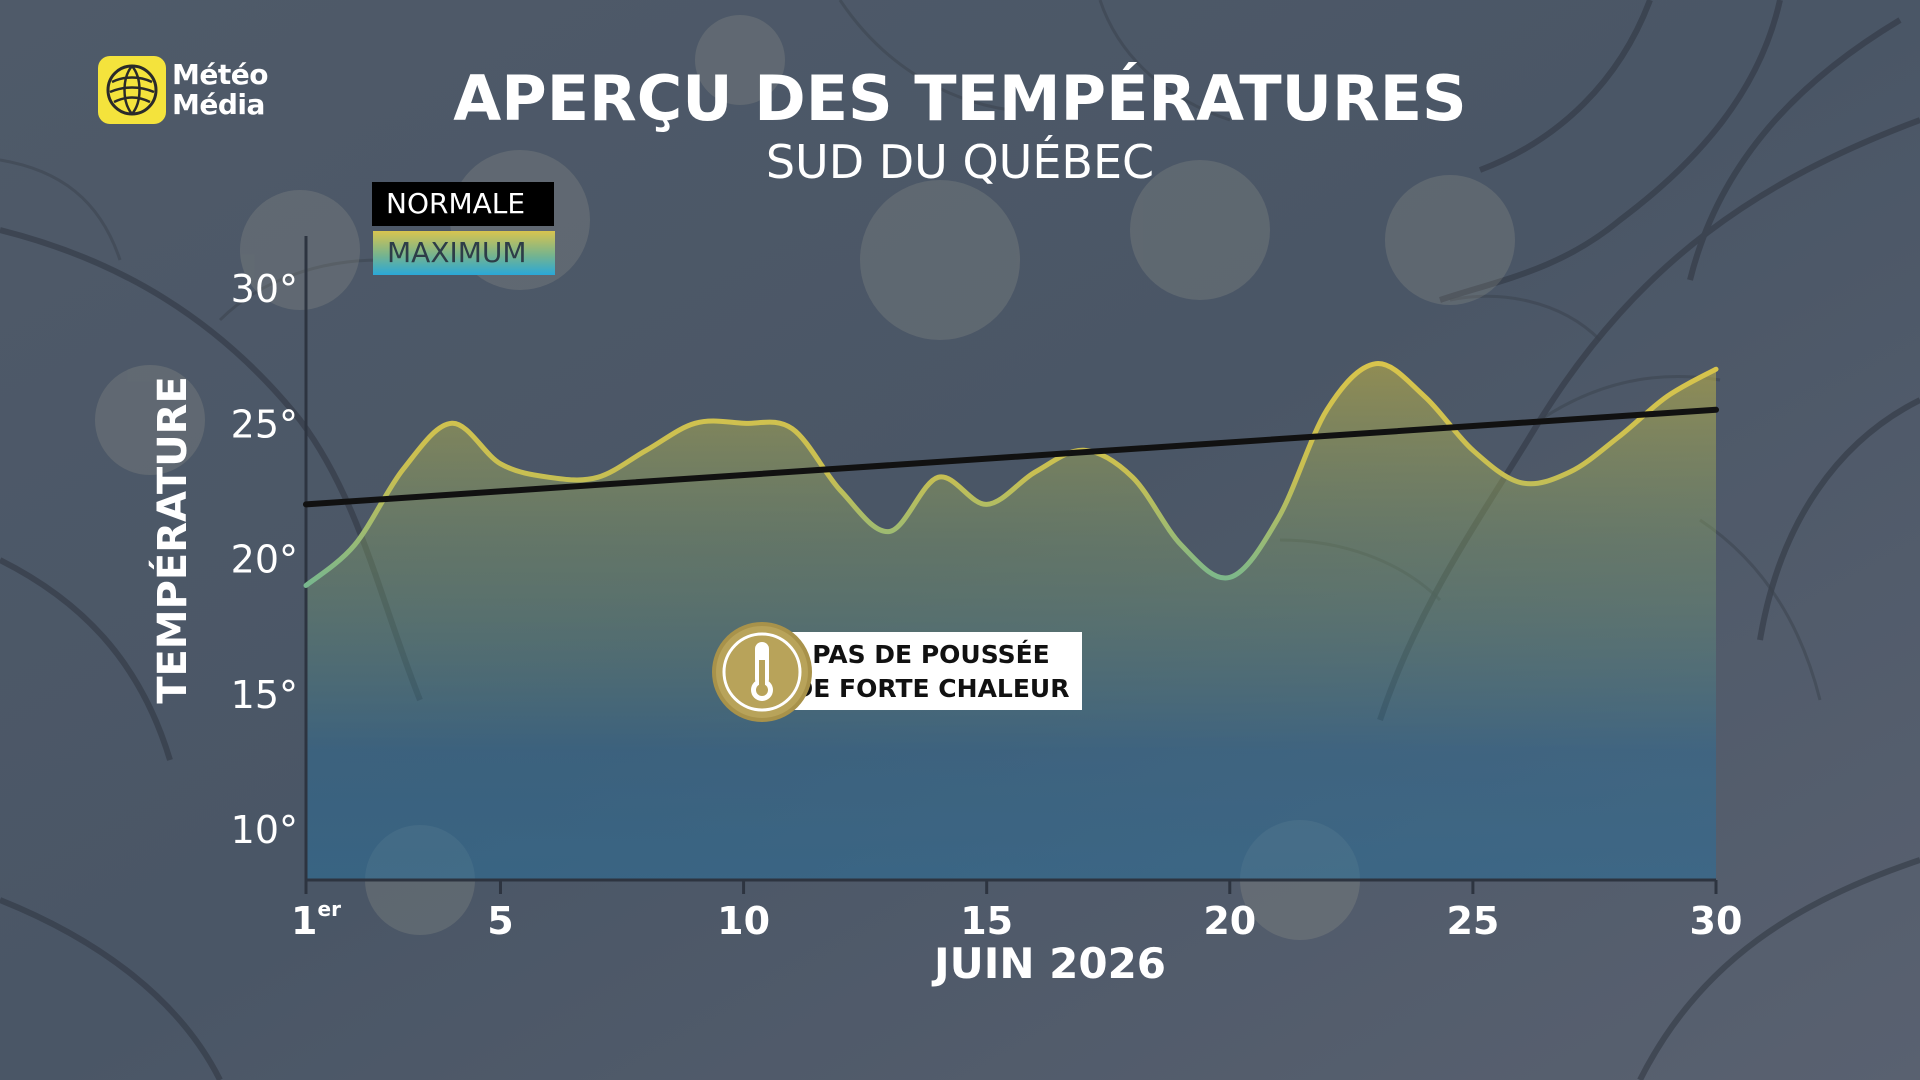 This screenshot has width=1920, height=1080. What do you see at coordinates (264, 424) in the screenshot?
I see `y-tick-label: 25°` at bounding box center [264, 424].